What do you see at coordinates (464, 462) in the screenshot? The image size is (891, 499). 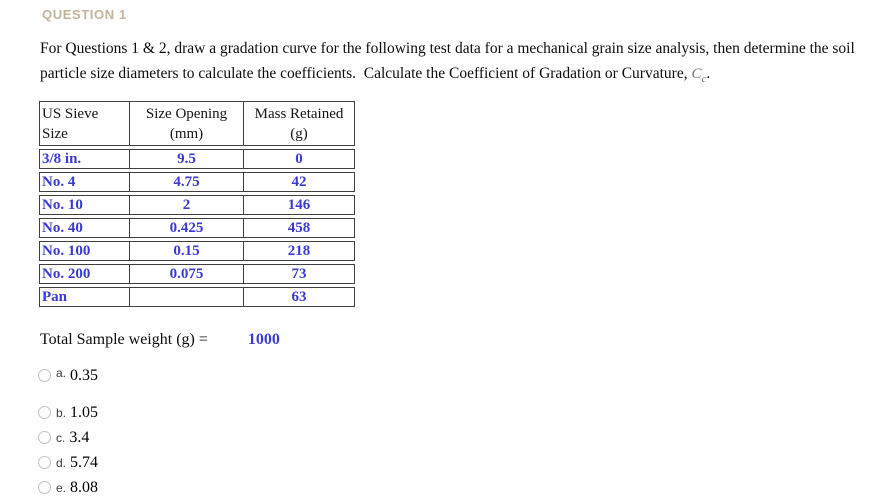 I see `answer-option-d: d. 5.74` at bounding box center [464, 462].